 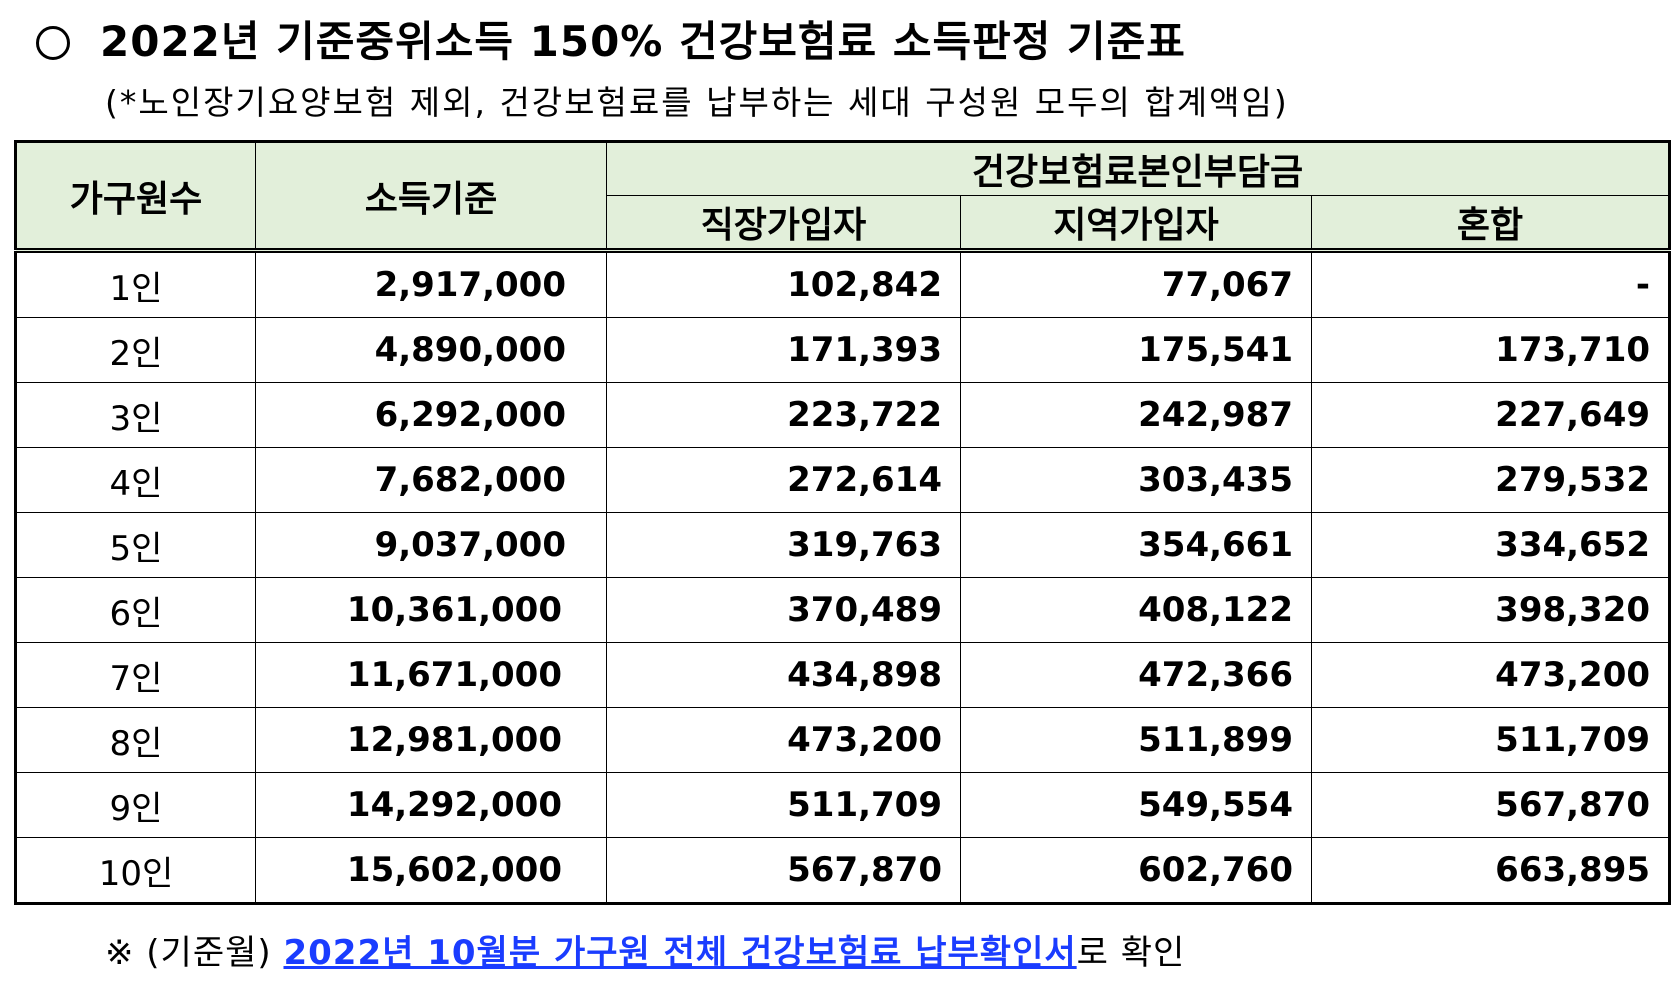 I want to click on cell-regional: 303,435, so click(x=1136, y=480).